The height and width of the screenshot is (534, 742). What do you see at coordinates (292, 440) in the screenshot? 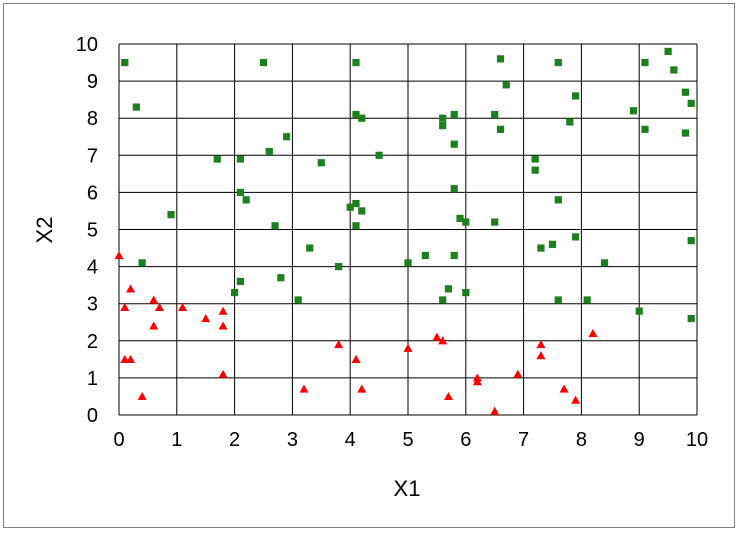
I see `x-tick-label: 3` at bounding box center [292, 440].